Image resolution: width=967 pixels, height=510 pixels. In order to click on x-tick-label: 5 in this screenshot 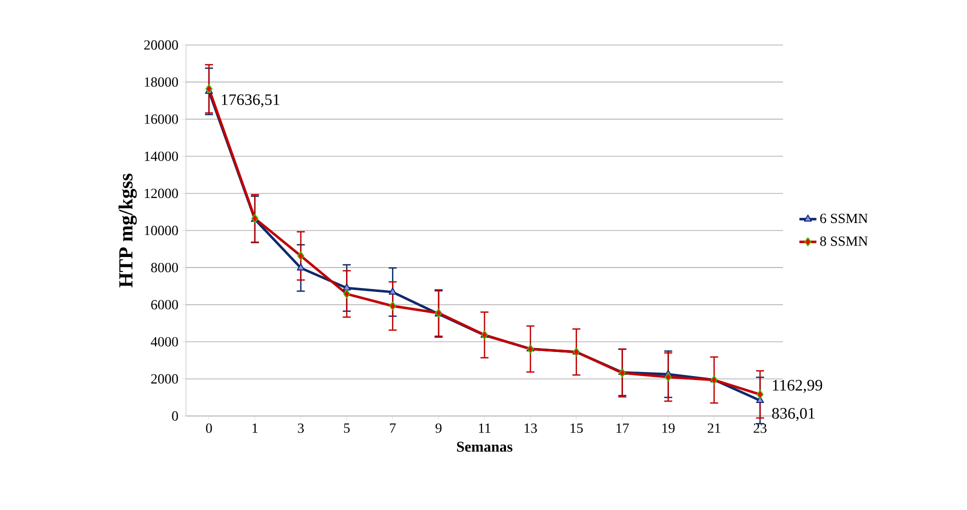, I will do `click(347, 428)`.